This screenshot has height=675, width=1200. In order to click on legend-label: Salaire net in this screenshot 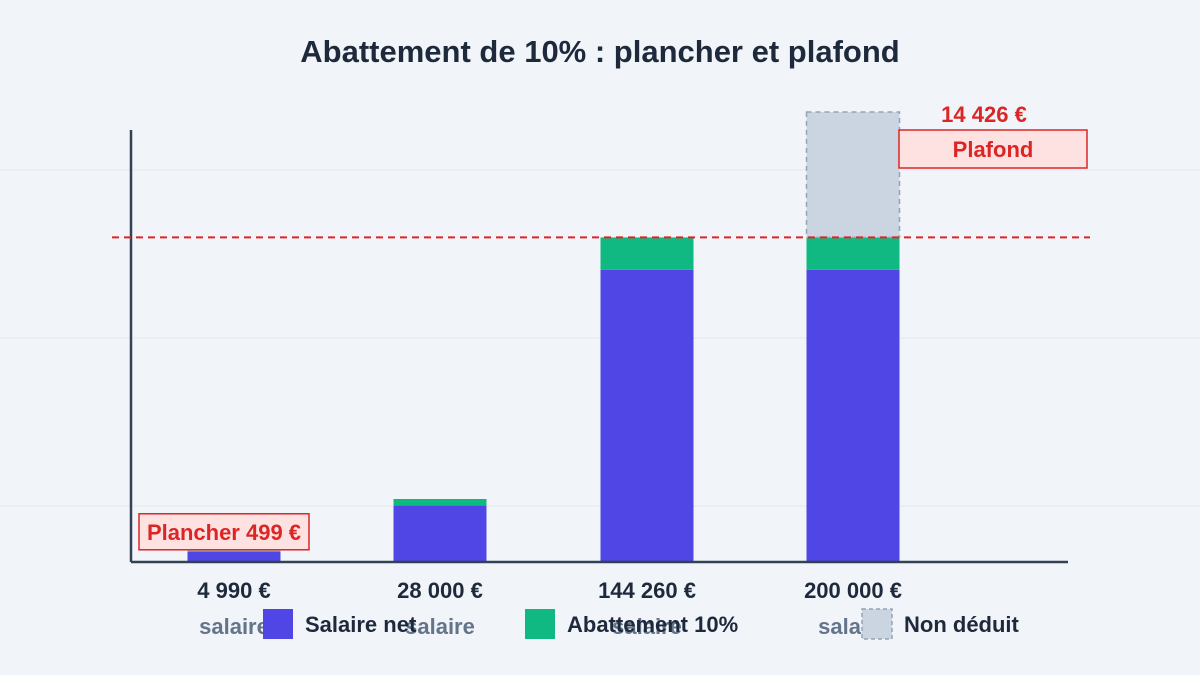, I will do `click(361, 624)`.